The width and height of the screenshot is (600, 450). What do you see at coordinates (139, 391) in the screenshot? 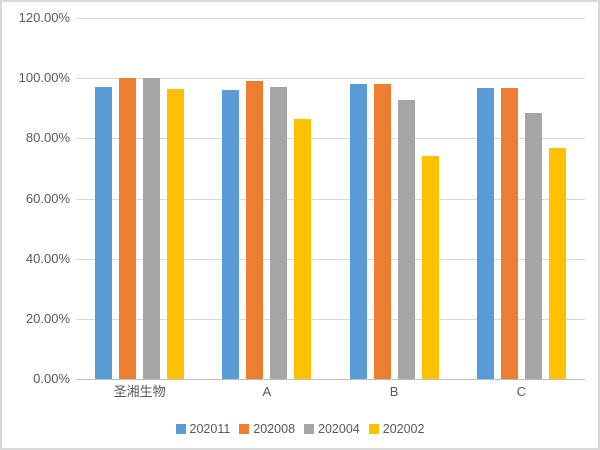
I see `x-axis-category-label: 圣湘生物` at bounding box center [139, 391].